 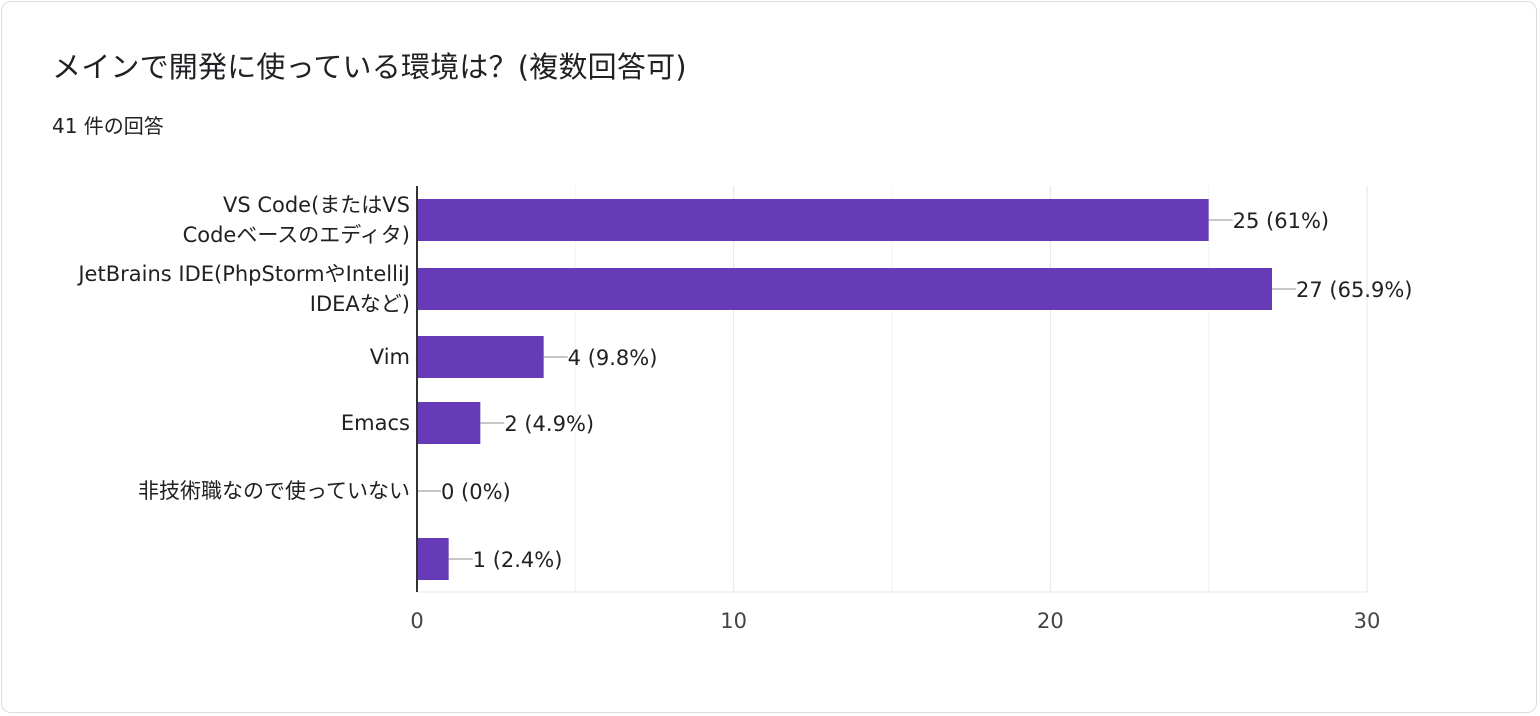 I want to click on category-label: Codeベースのエディタ), so click(x=296, y=235).